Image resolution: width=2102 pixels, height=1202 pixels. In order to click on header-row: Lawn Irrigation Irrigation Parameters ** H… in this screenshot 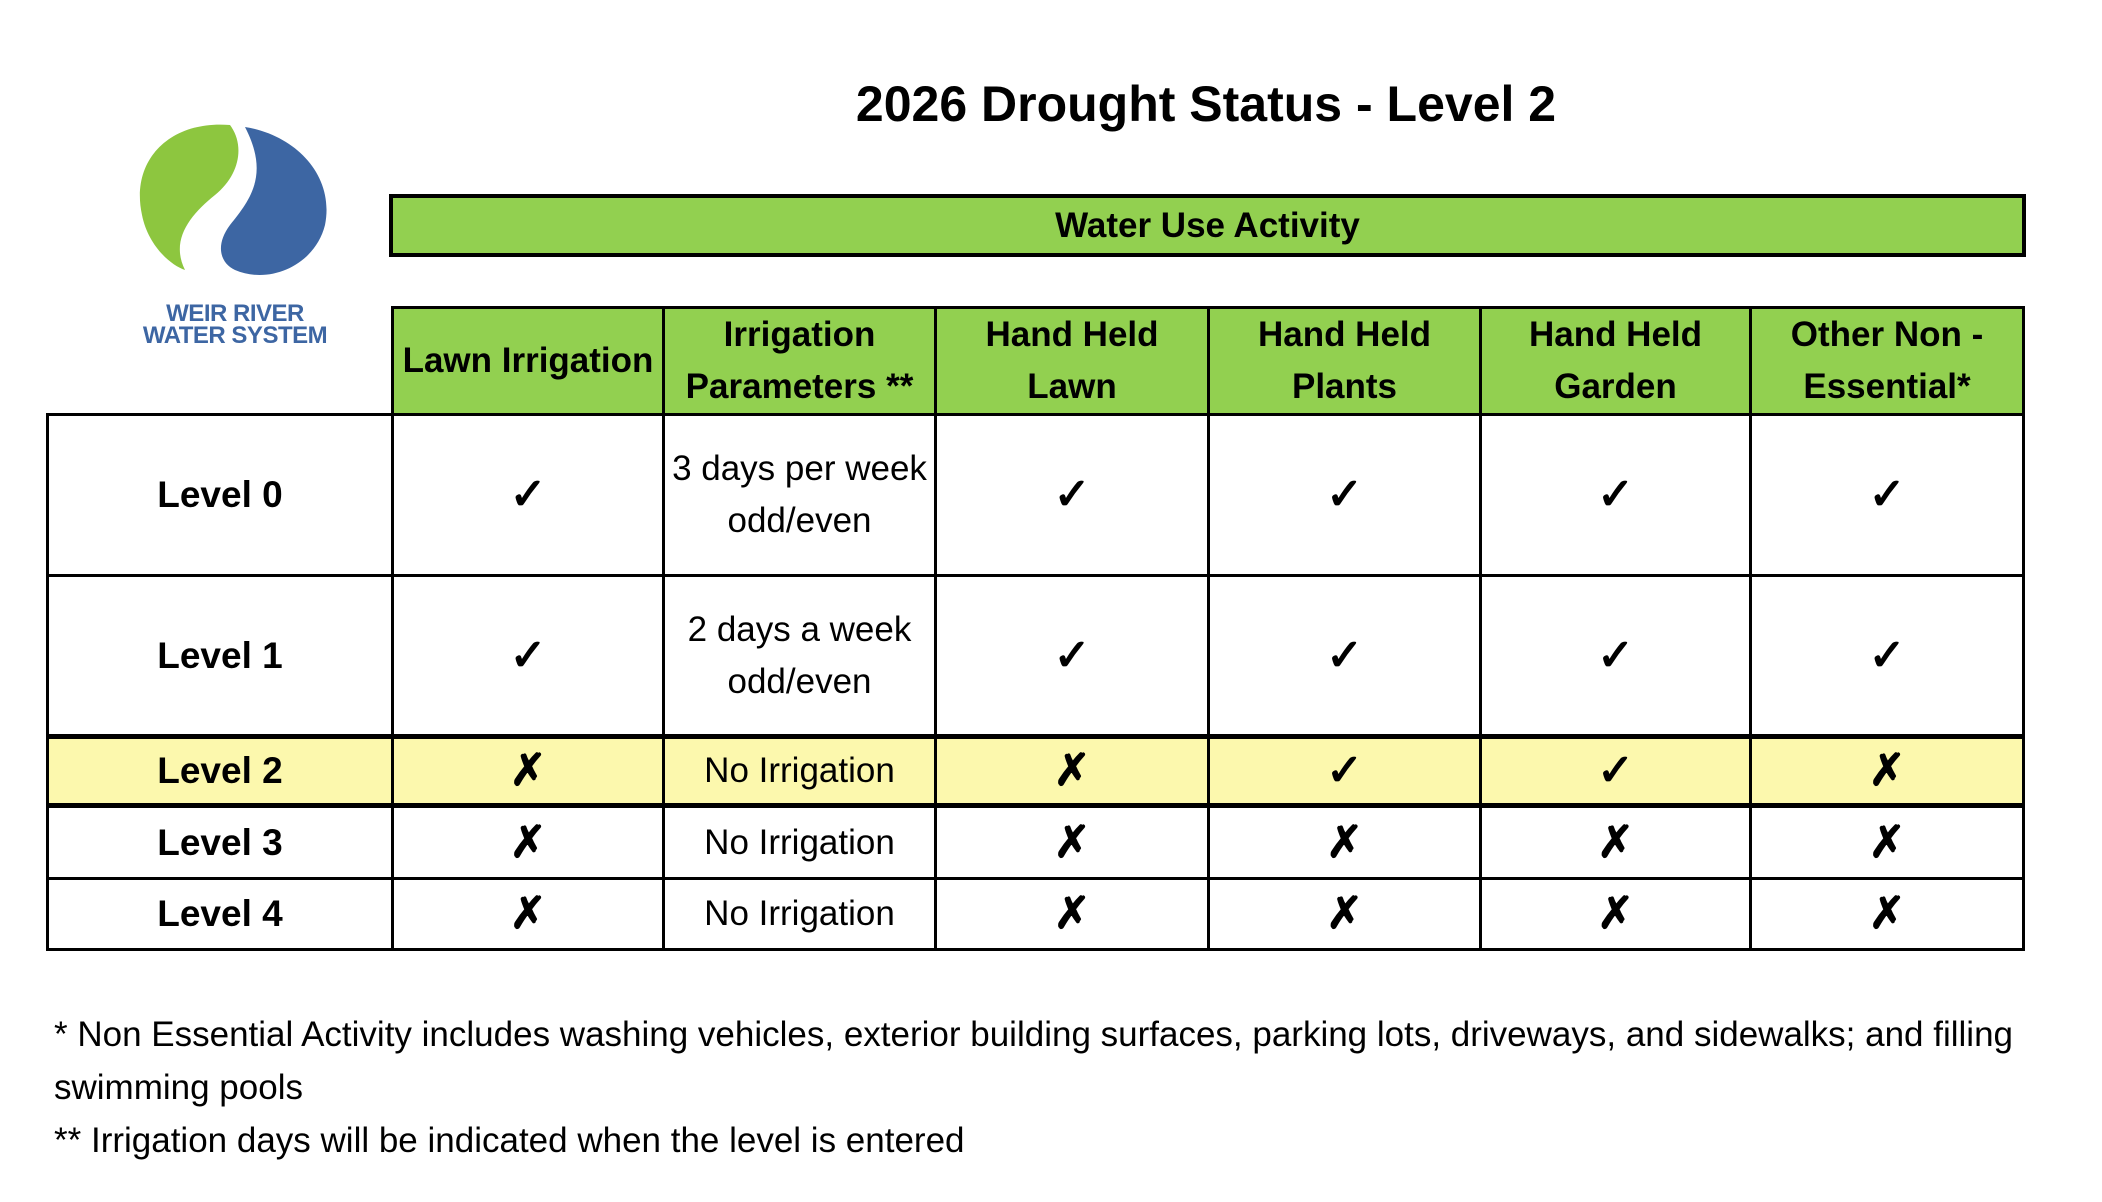, I will do `click(1036, 361)`.